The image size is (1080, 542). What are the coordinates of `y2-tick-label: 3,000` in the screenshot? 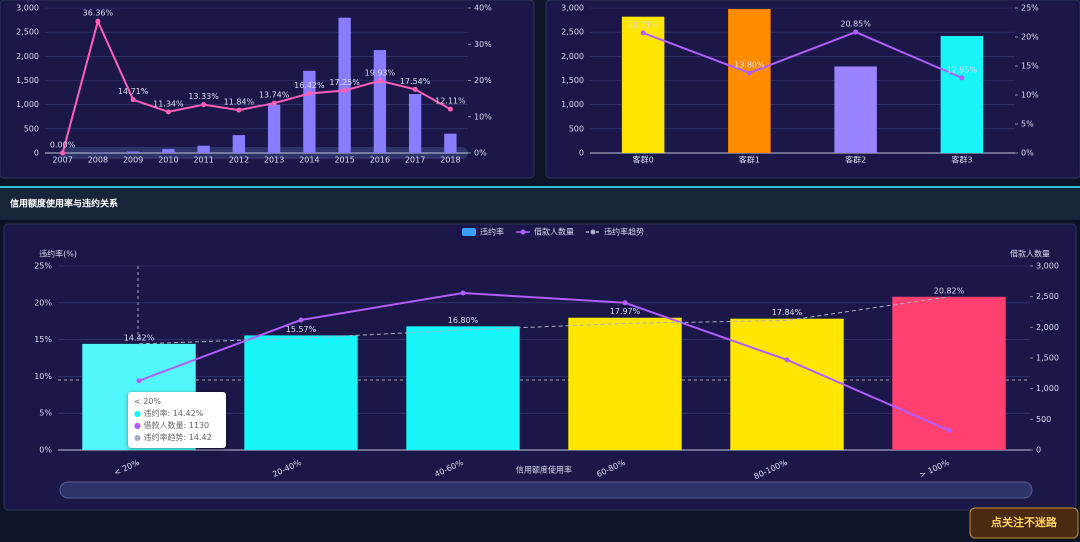 It's located at (1047, 266).